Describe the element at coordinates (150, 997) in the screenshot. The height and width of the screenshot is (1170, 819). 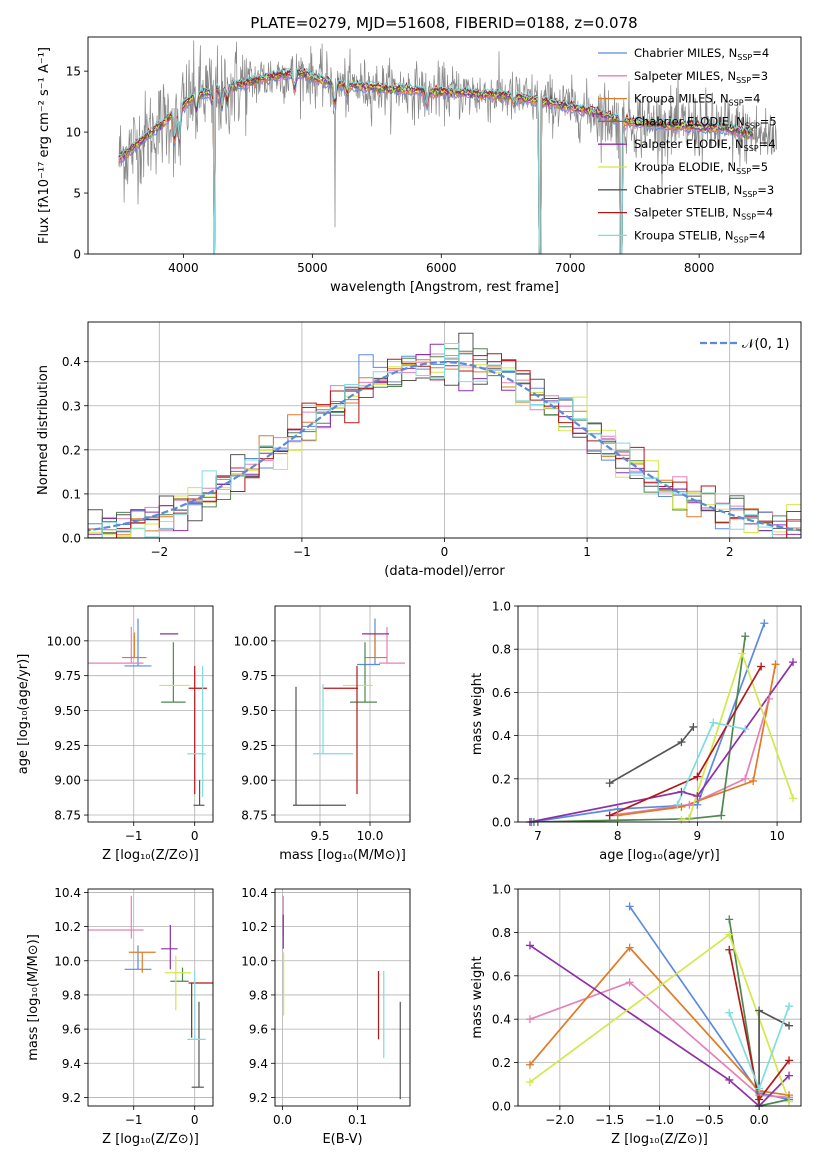
I see `z-mass-plot-area` at that location.